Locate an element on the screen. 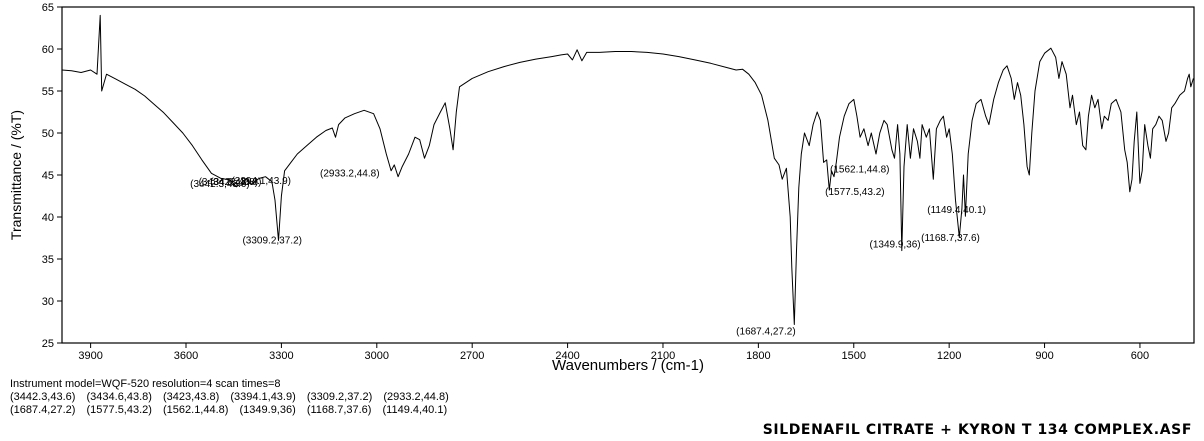 This screenshot has height=441, width=1204. peak-list-item: (2933.2,44.8) is located at coordinates (416, 397).